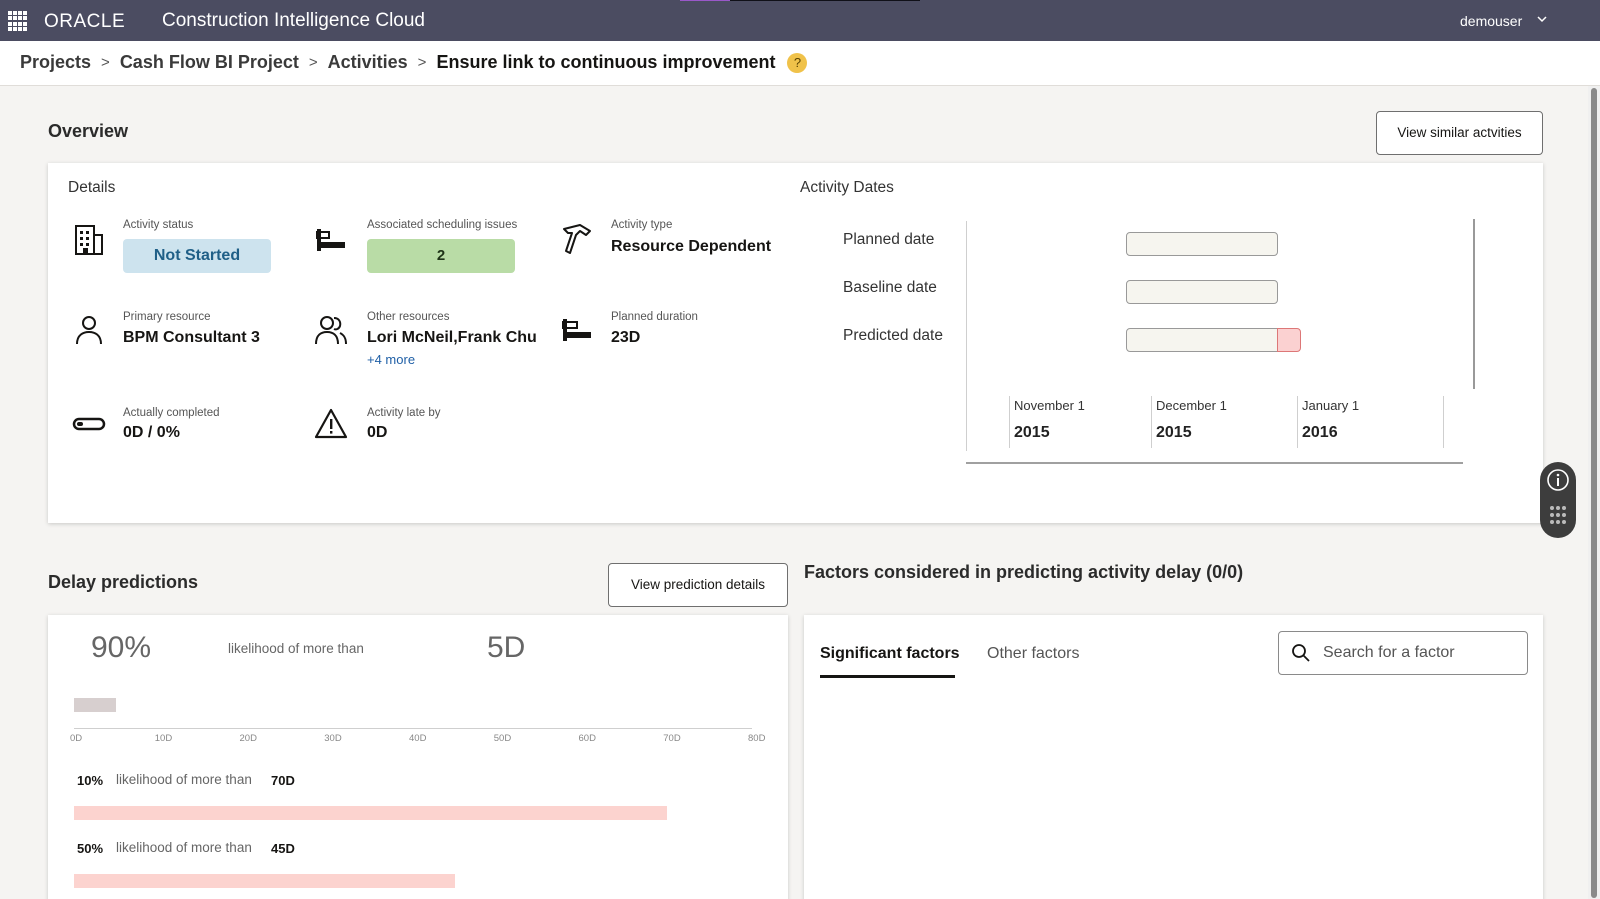 Image resolution: width=1600 pixels, height=899 pixels. What do you see at coordinates (887, 676) in the screenshot?
I see `active-tab-indicator` at bounding box center [887, 676].